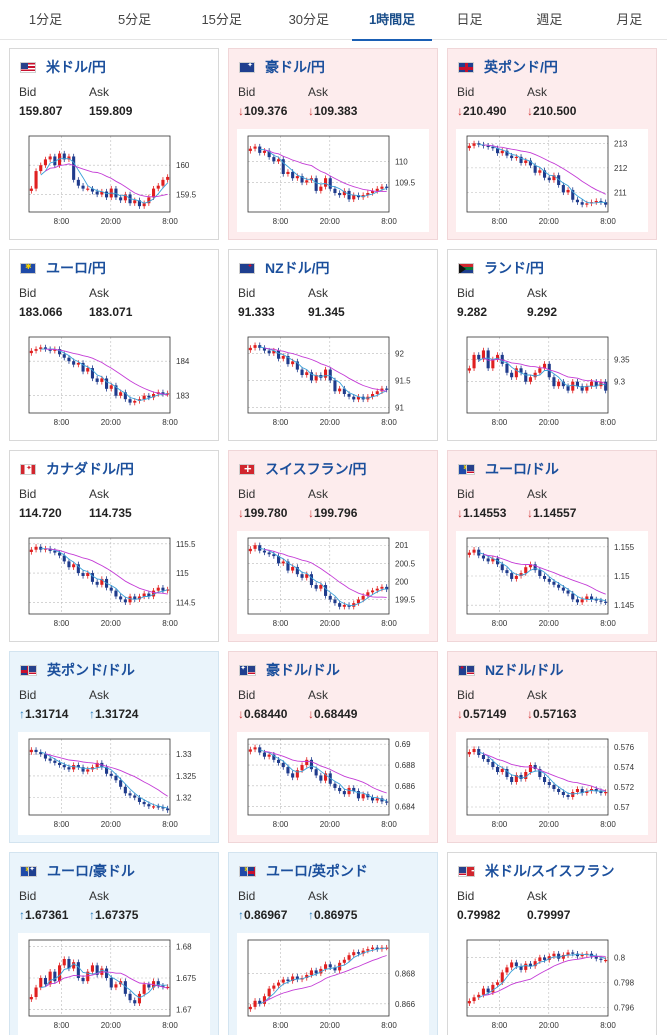 The width and height of the screenshot is (667, 1035). Describe the element at coordinates (478, 915) in the screenshot. I see `bid-value: 0.79982` at that location.